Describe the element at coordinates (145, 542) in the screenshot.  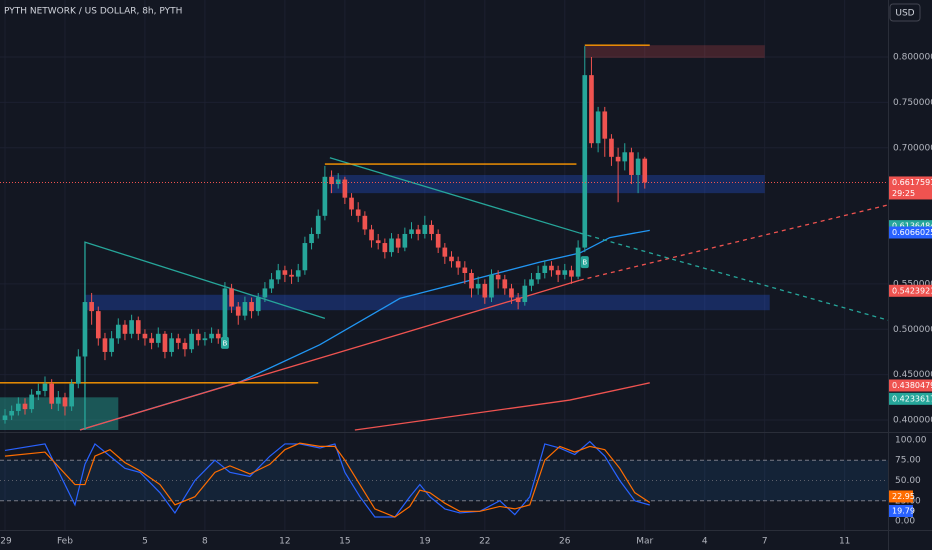
I see `x-tick-label: 5` at that location.